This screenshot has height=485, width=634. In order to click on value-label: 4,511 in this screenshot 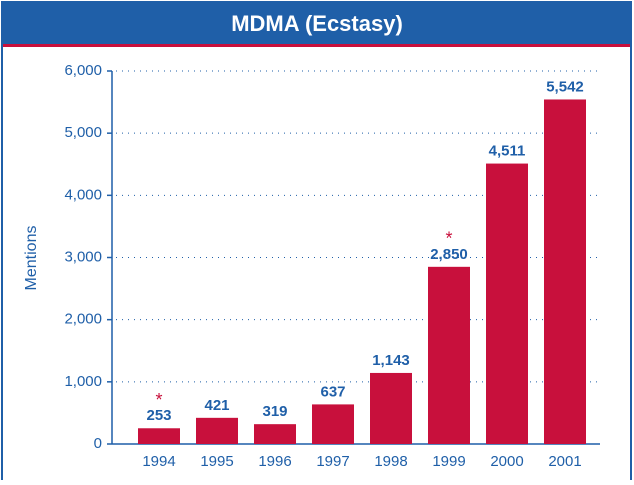, I will do `click(507, 151)`.